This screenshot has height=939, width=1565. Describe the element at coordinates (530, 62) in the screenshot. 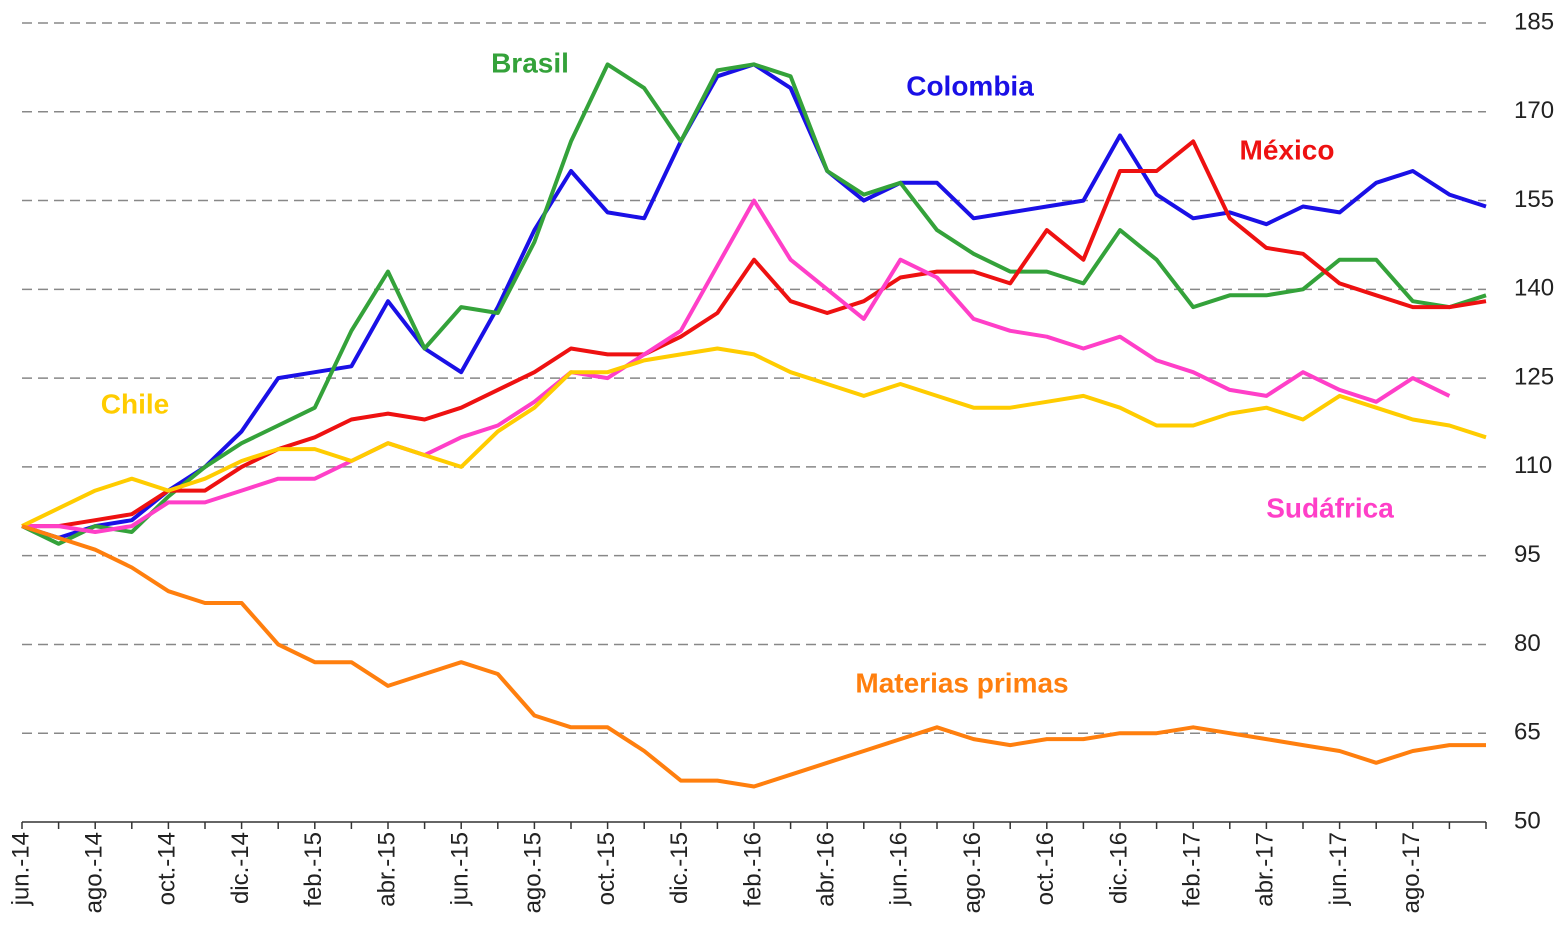

I see `series-label: Brasil` at that location.